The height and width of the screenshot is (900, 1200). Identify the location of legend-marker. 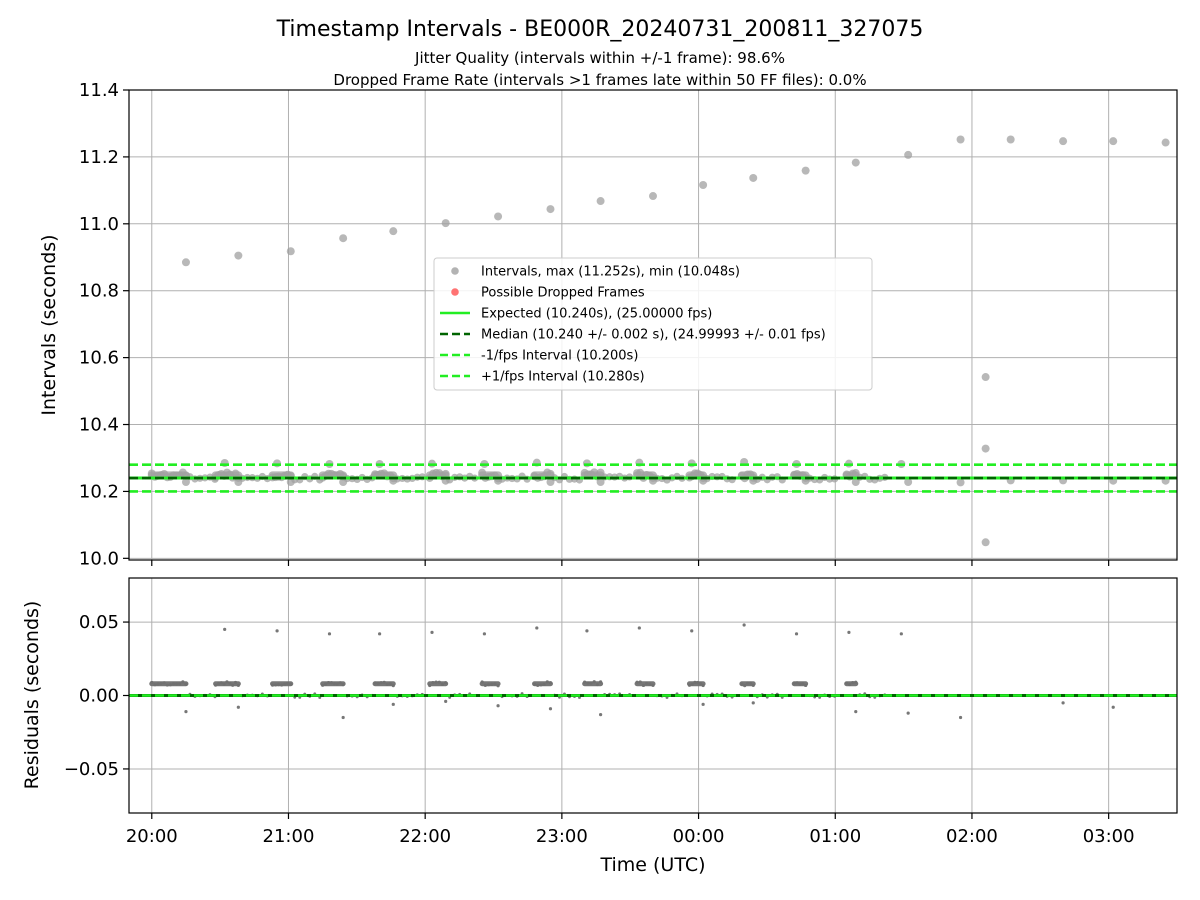
(455, 292).